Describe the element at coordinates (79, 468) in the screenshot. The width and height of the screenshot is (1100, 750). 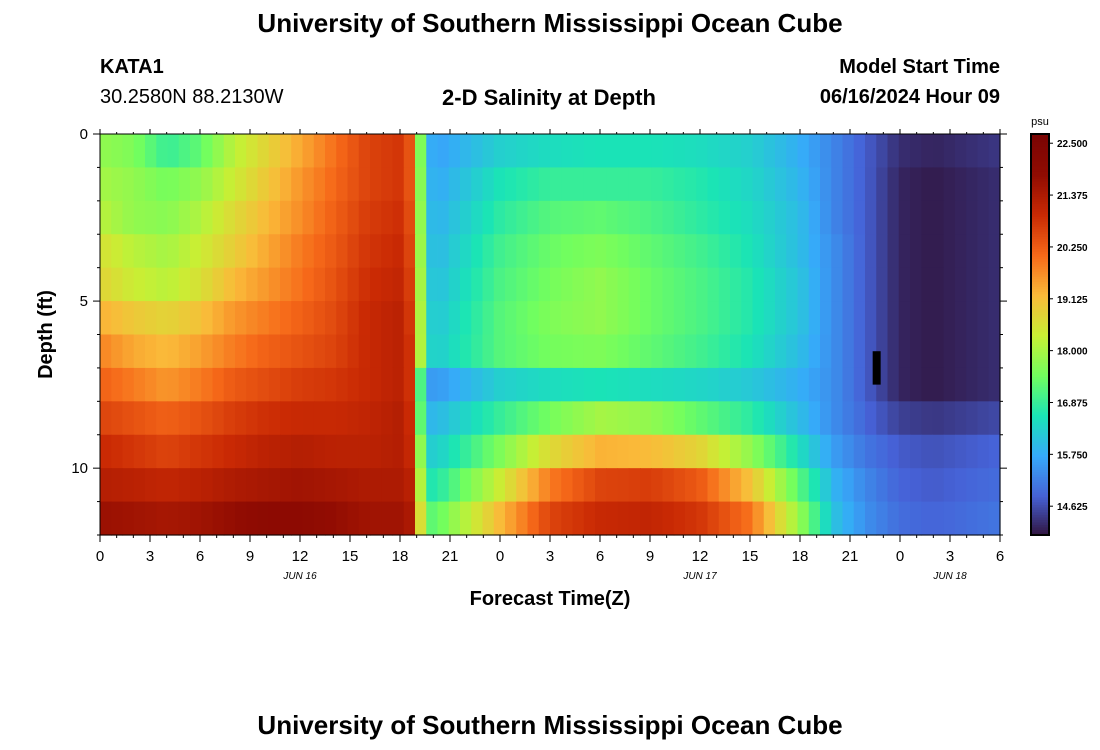
I see `y-tick-label: 10` at that location.